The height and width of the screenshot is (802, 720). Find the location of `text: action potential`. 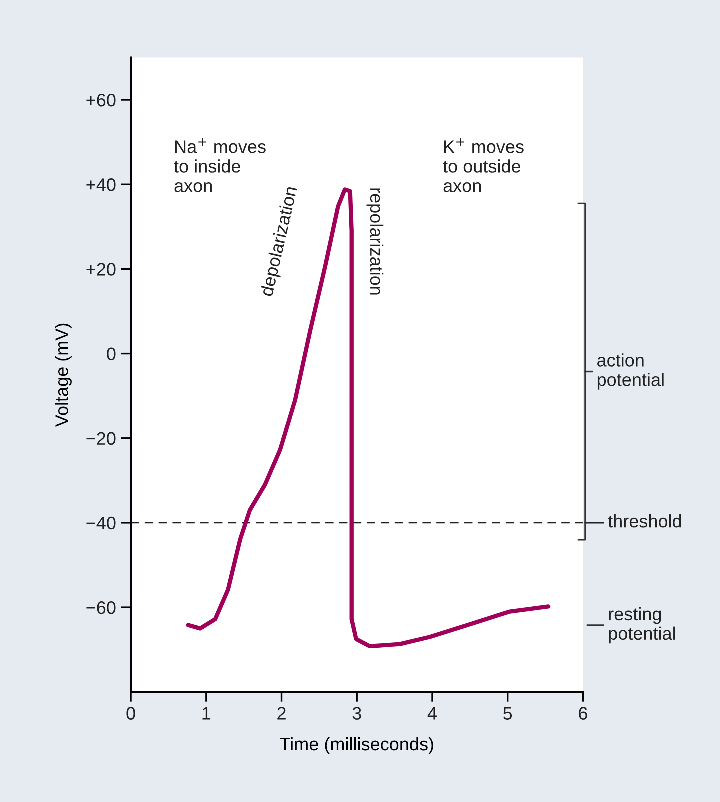

text: action potential is located at coordinates (631, 372).